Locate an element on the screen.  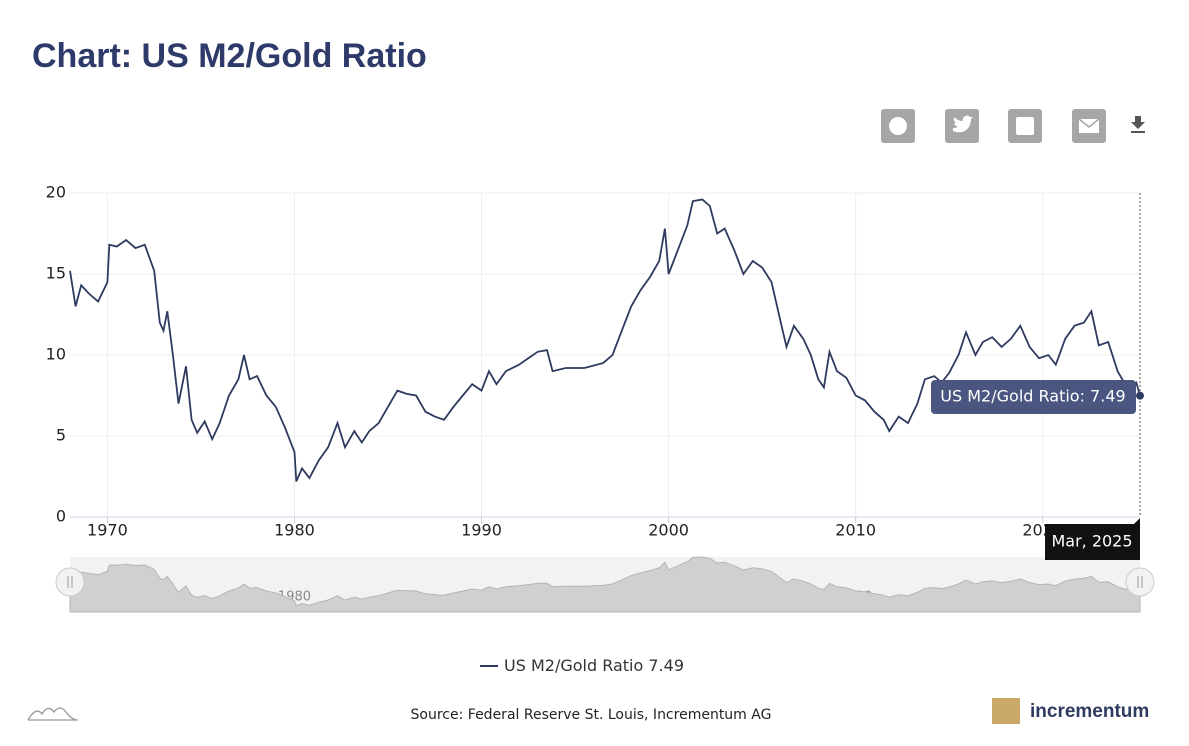
brand-name: incrementum is located at coordinates (1089, 711).